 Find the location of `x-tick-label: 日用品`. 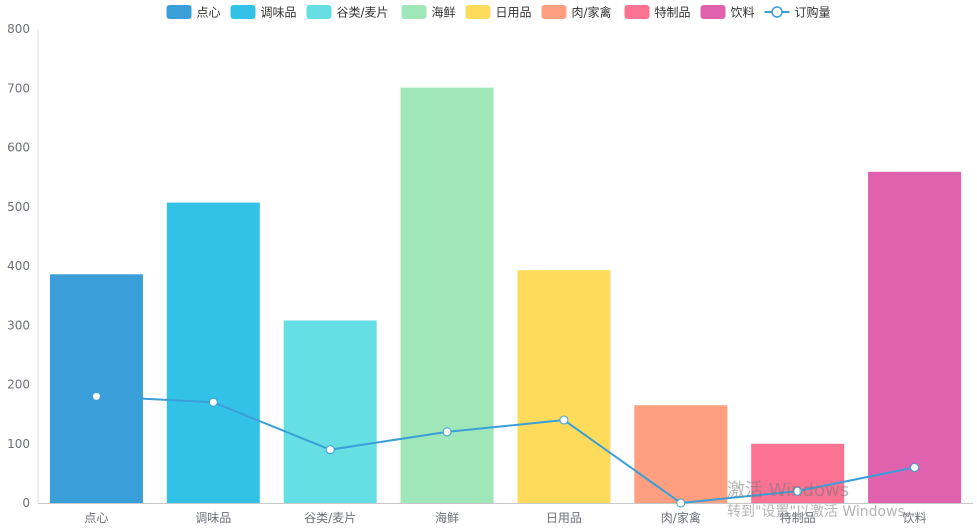

x-tick-label: 日用品 is located at coordinates (564, 518).